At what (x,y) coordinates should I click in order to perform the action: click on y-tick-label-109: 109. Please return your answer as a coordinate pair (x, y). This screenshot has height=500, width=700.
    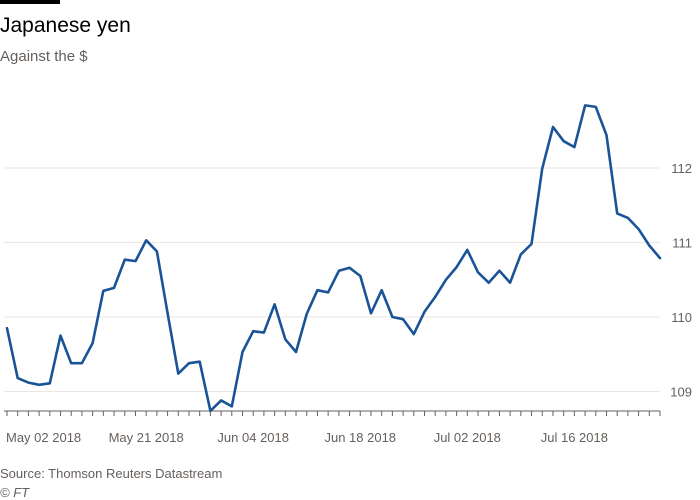
    Looking at the image, I should click on (681, 392).